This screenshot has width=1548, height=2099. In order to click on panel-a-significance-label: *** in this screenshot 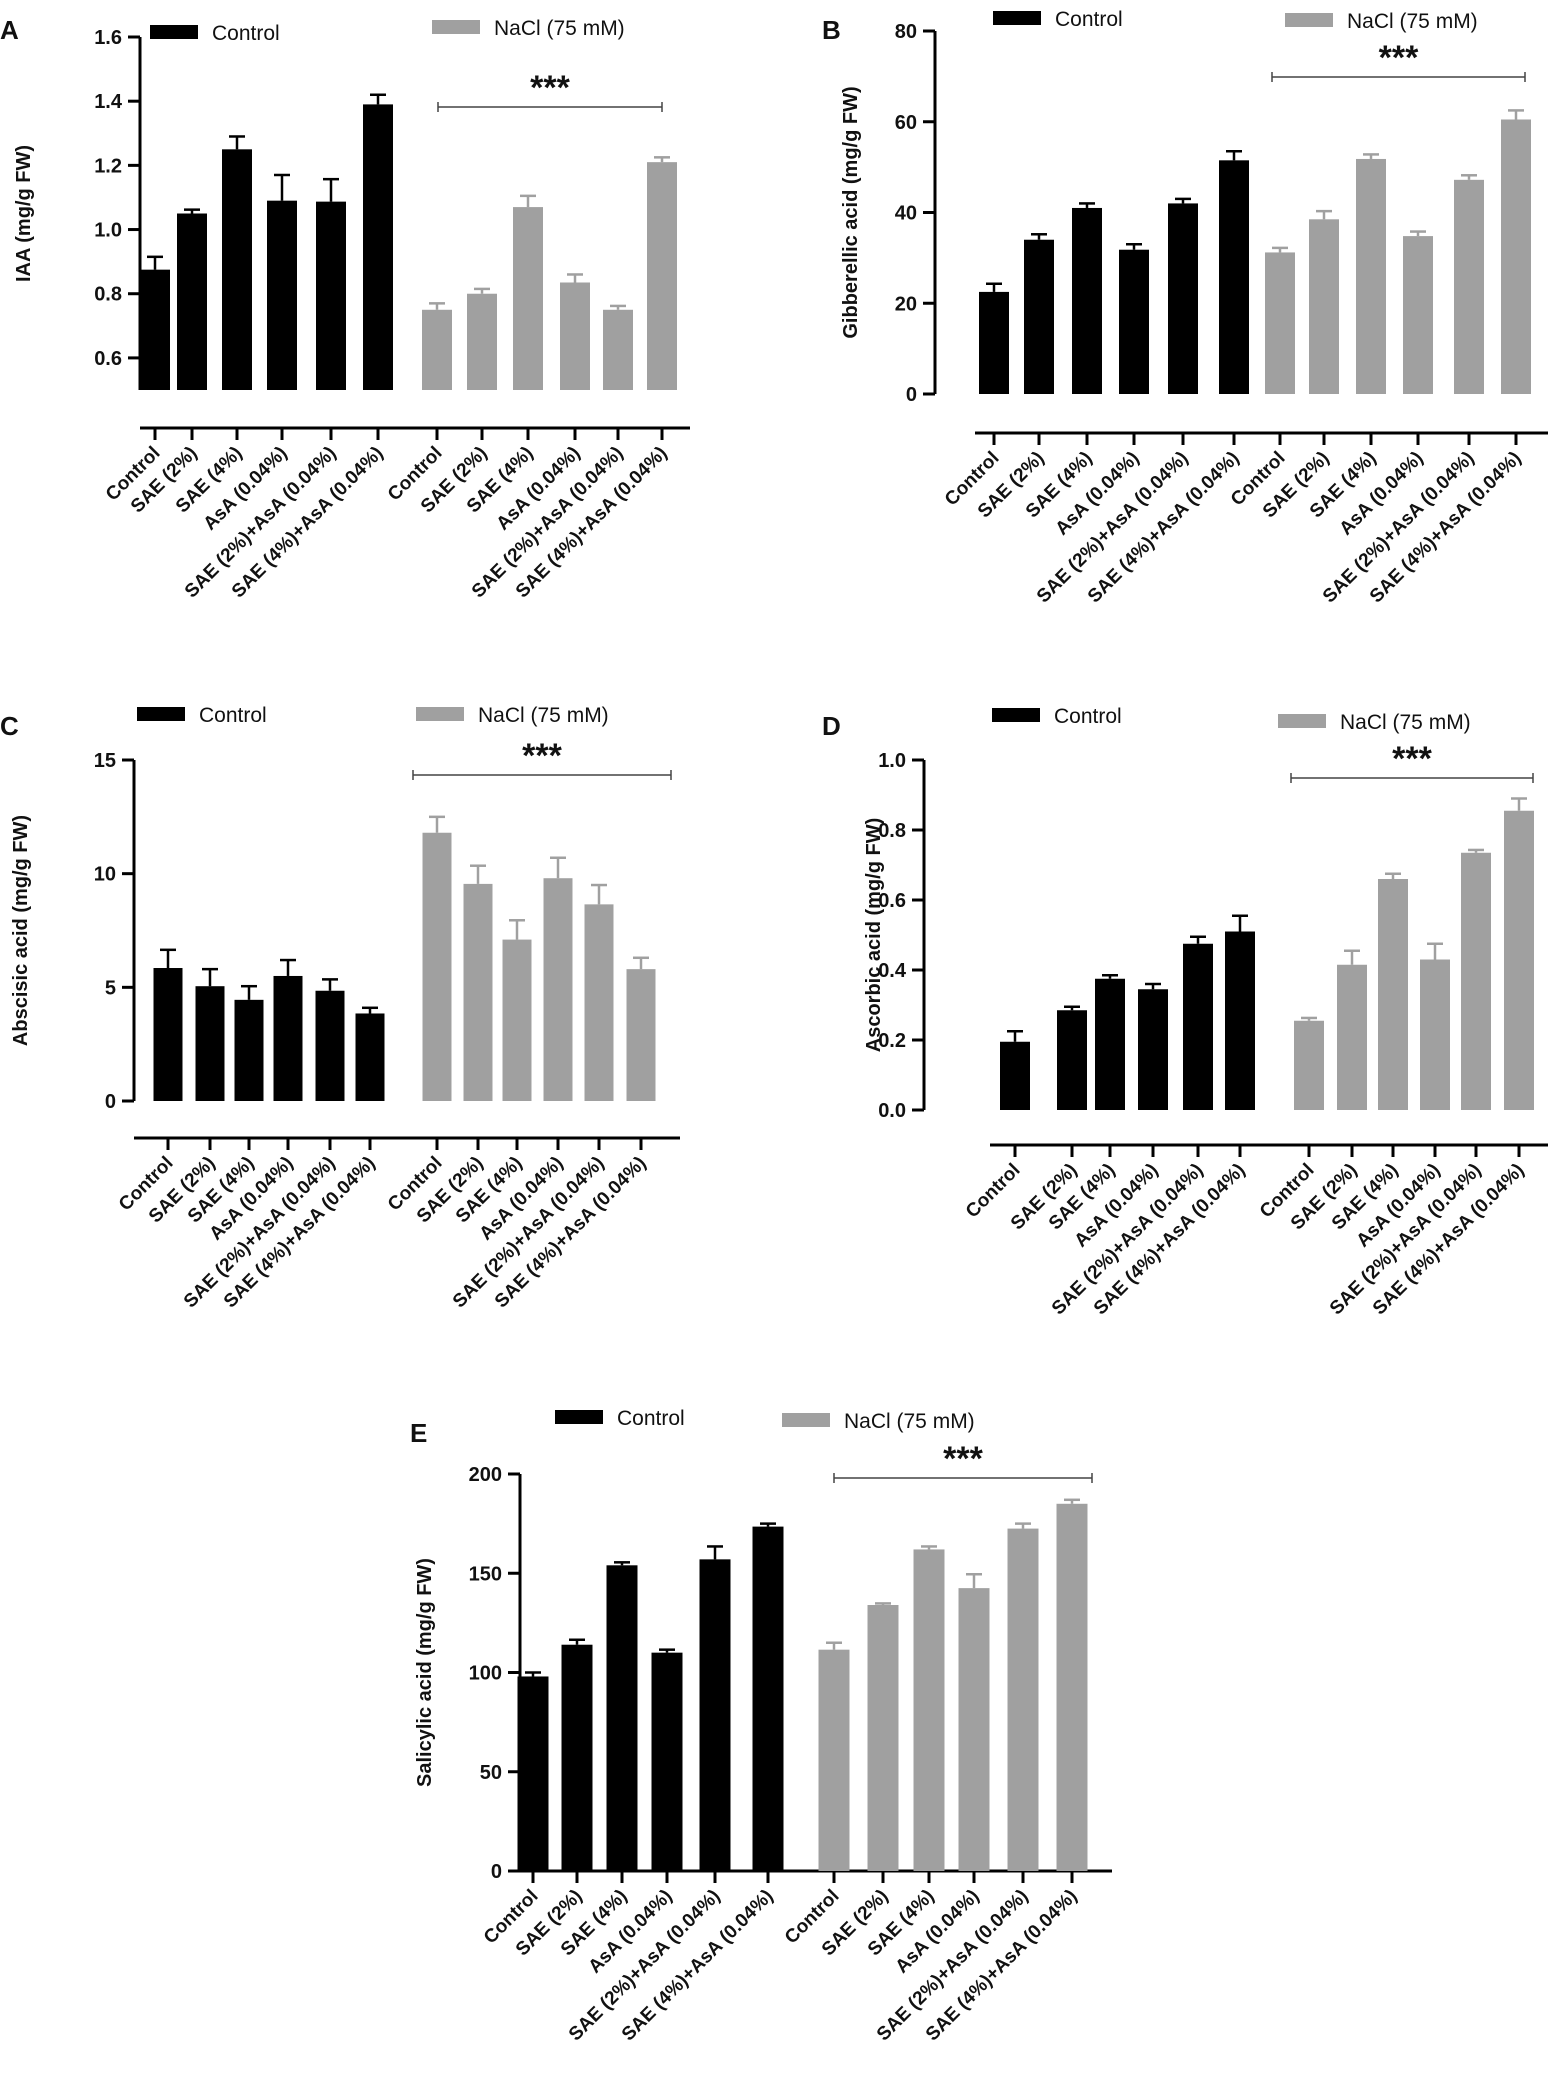, I will do `click(550, 88)`.